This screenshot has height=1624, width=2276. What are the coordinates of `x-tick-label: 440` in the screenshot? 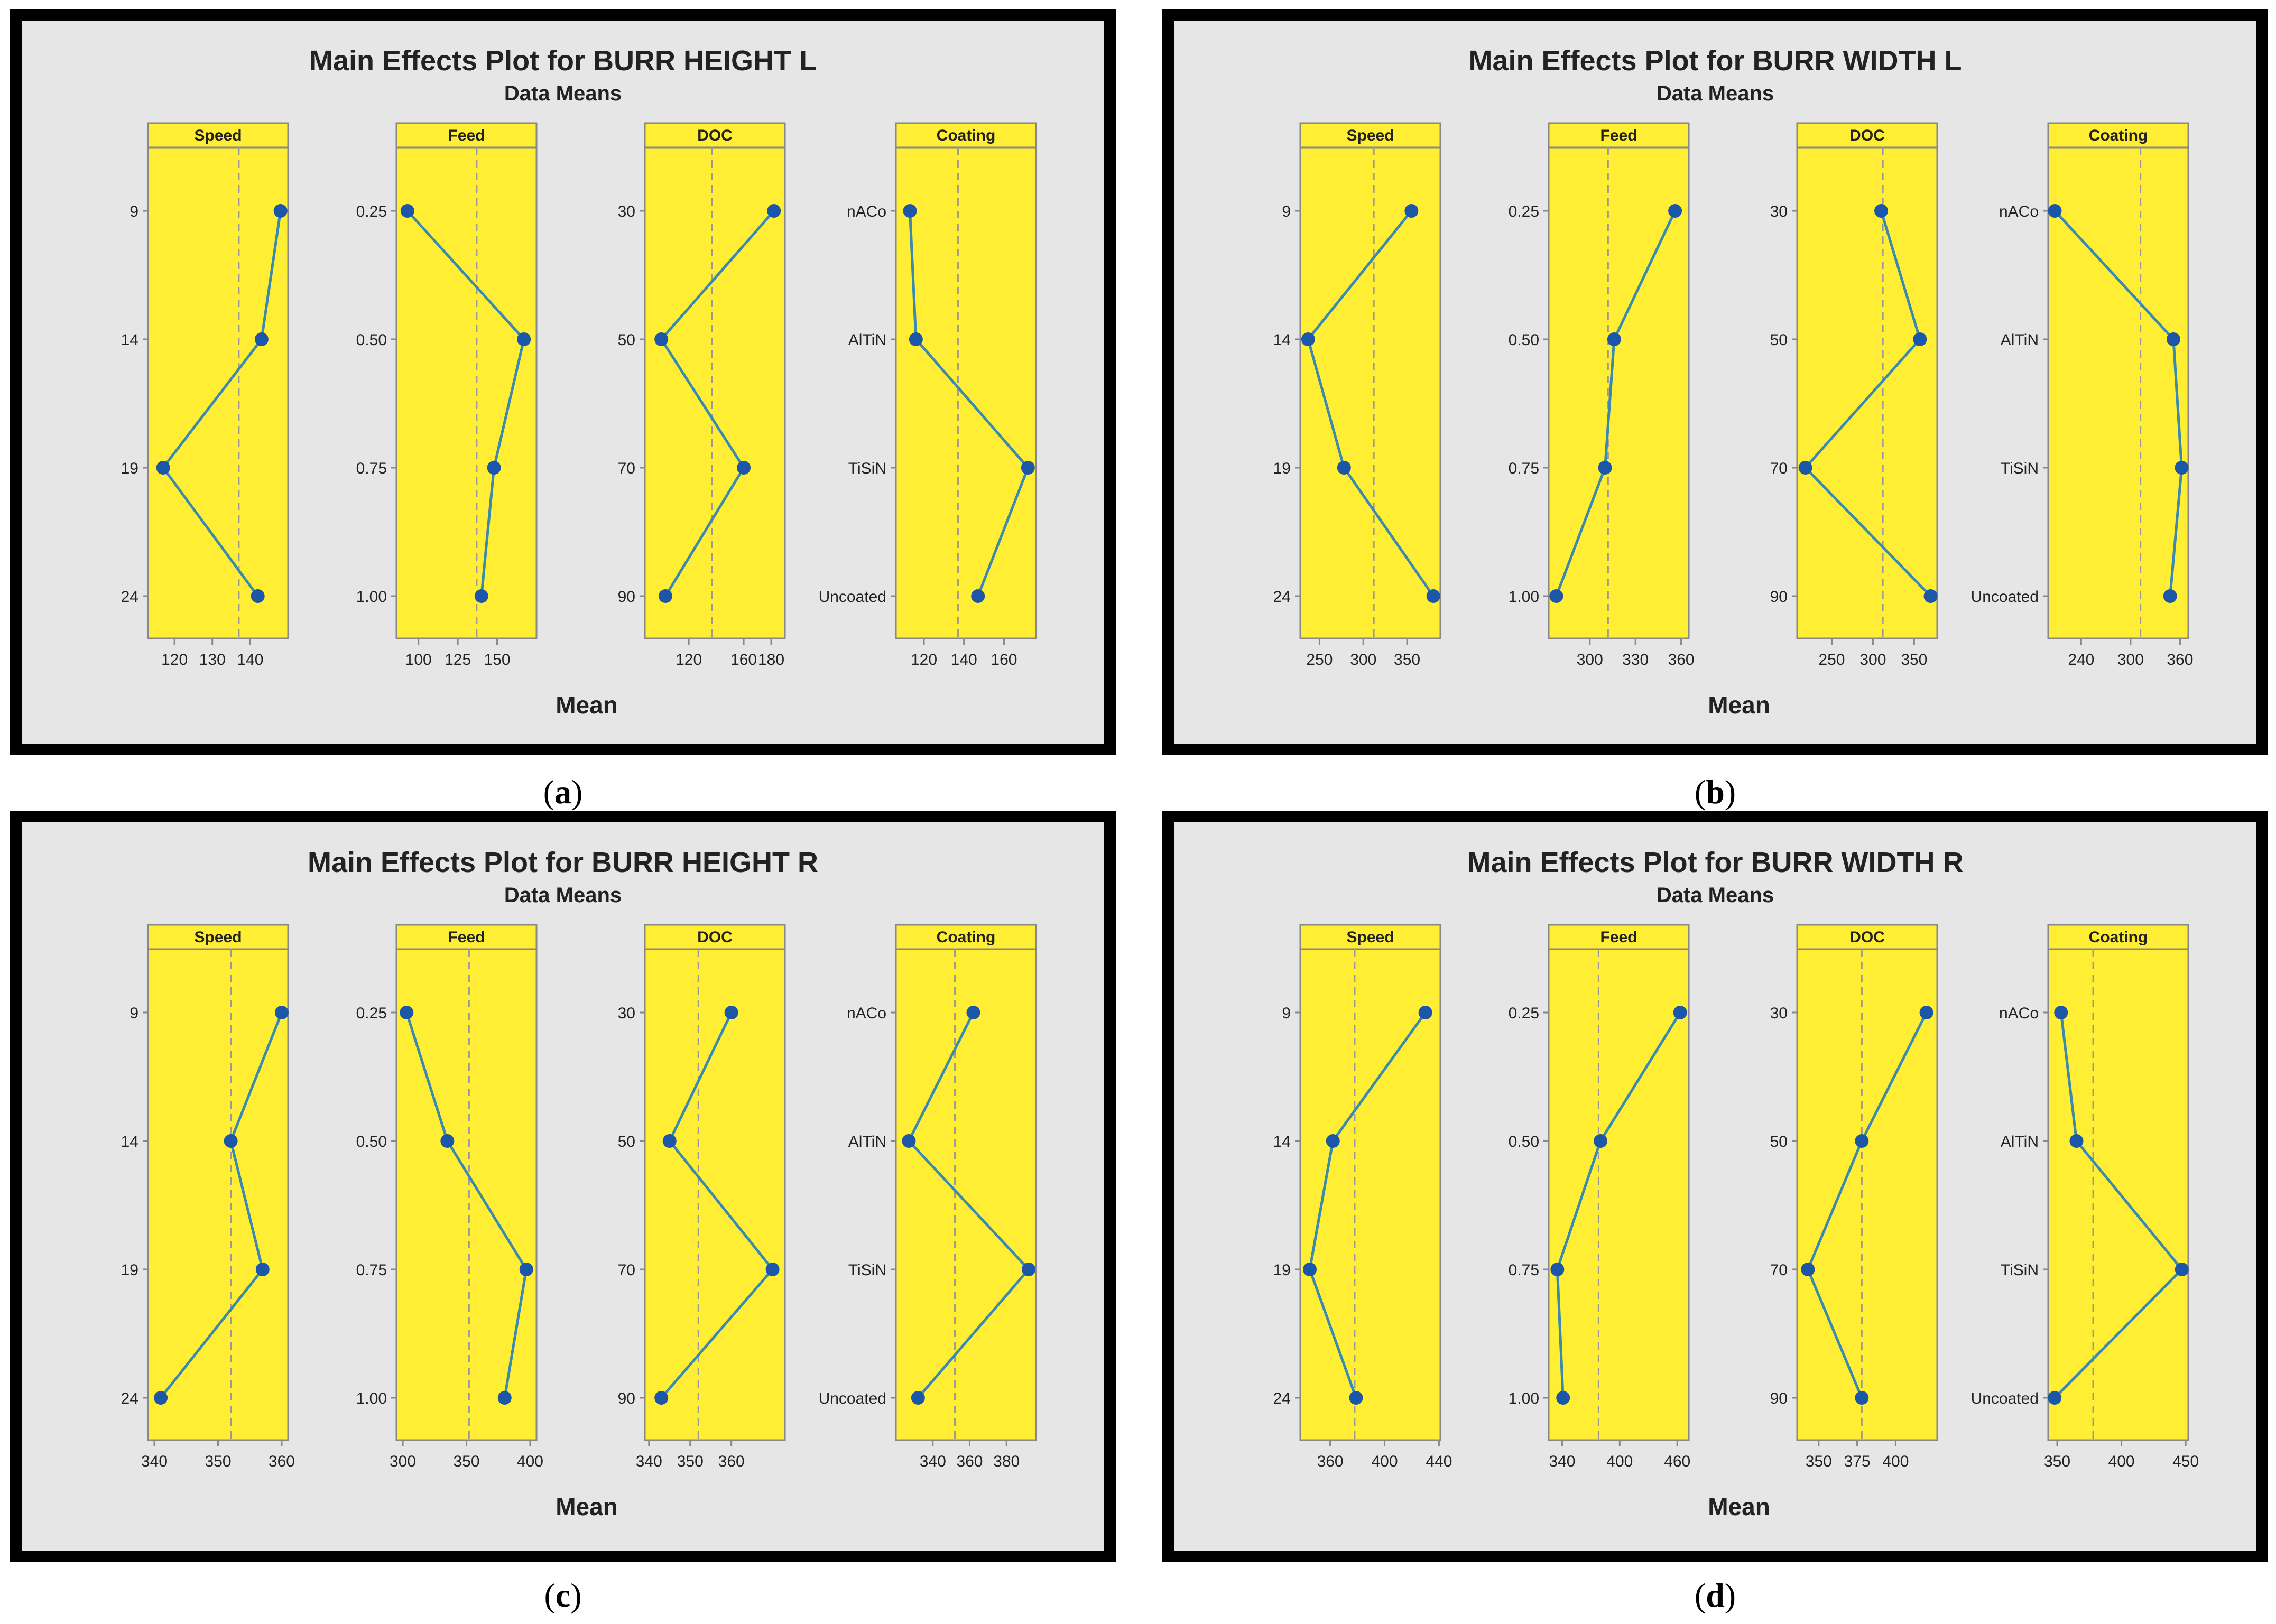 It's located at (1439, 1461).